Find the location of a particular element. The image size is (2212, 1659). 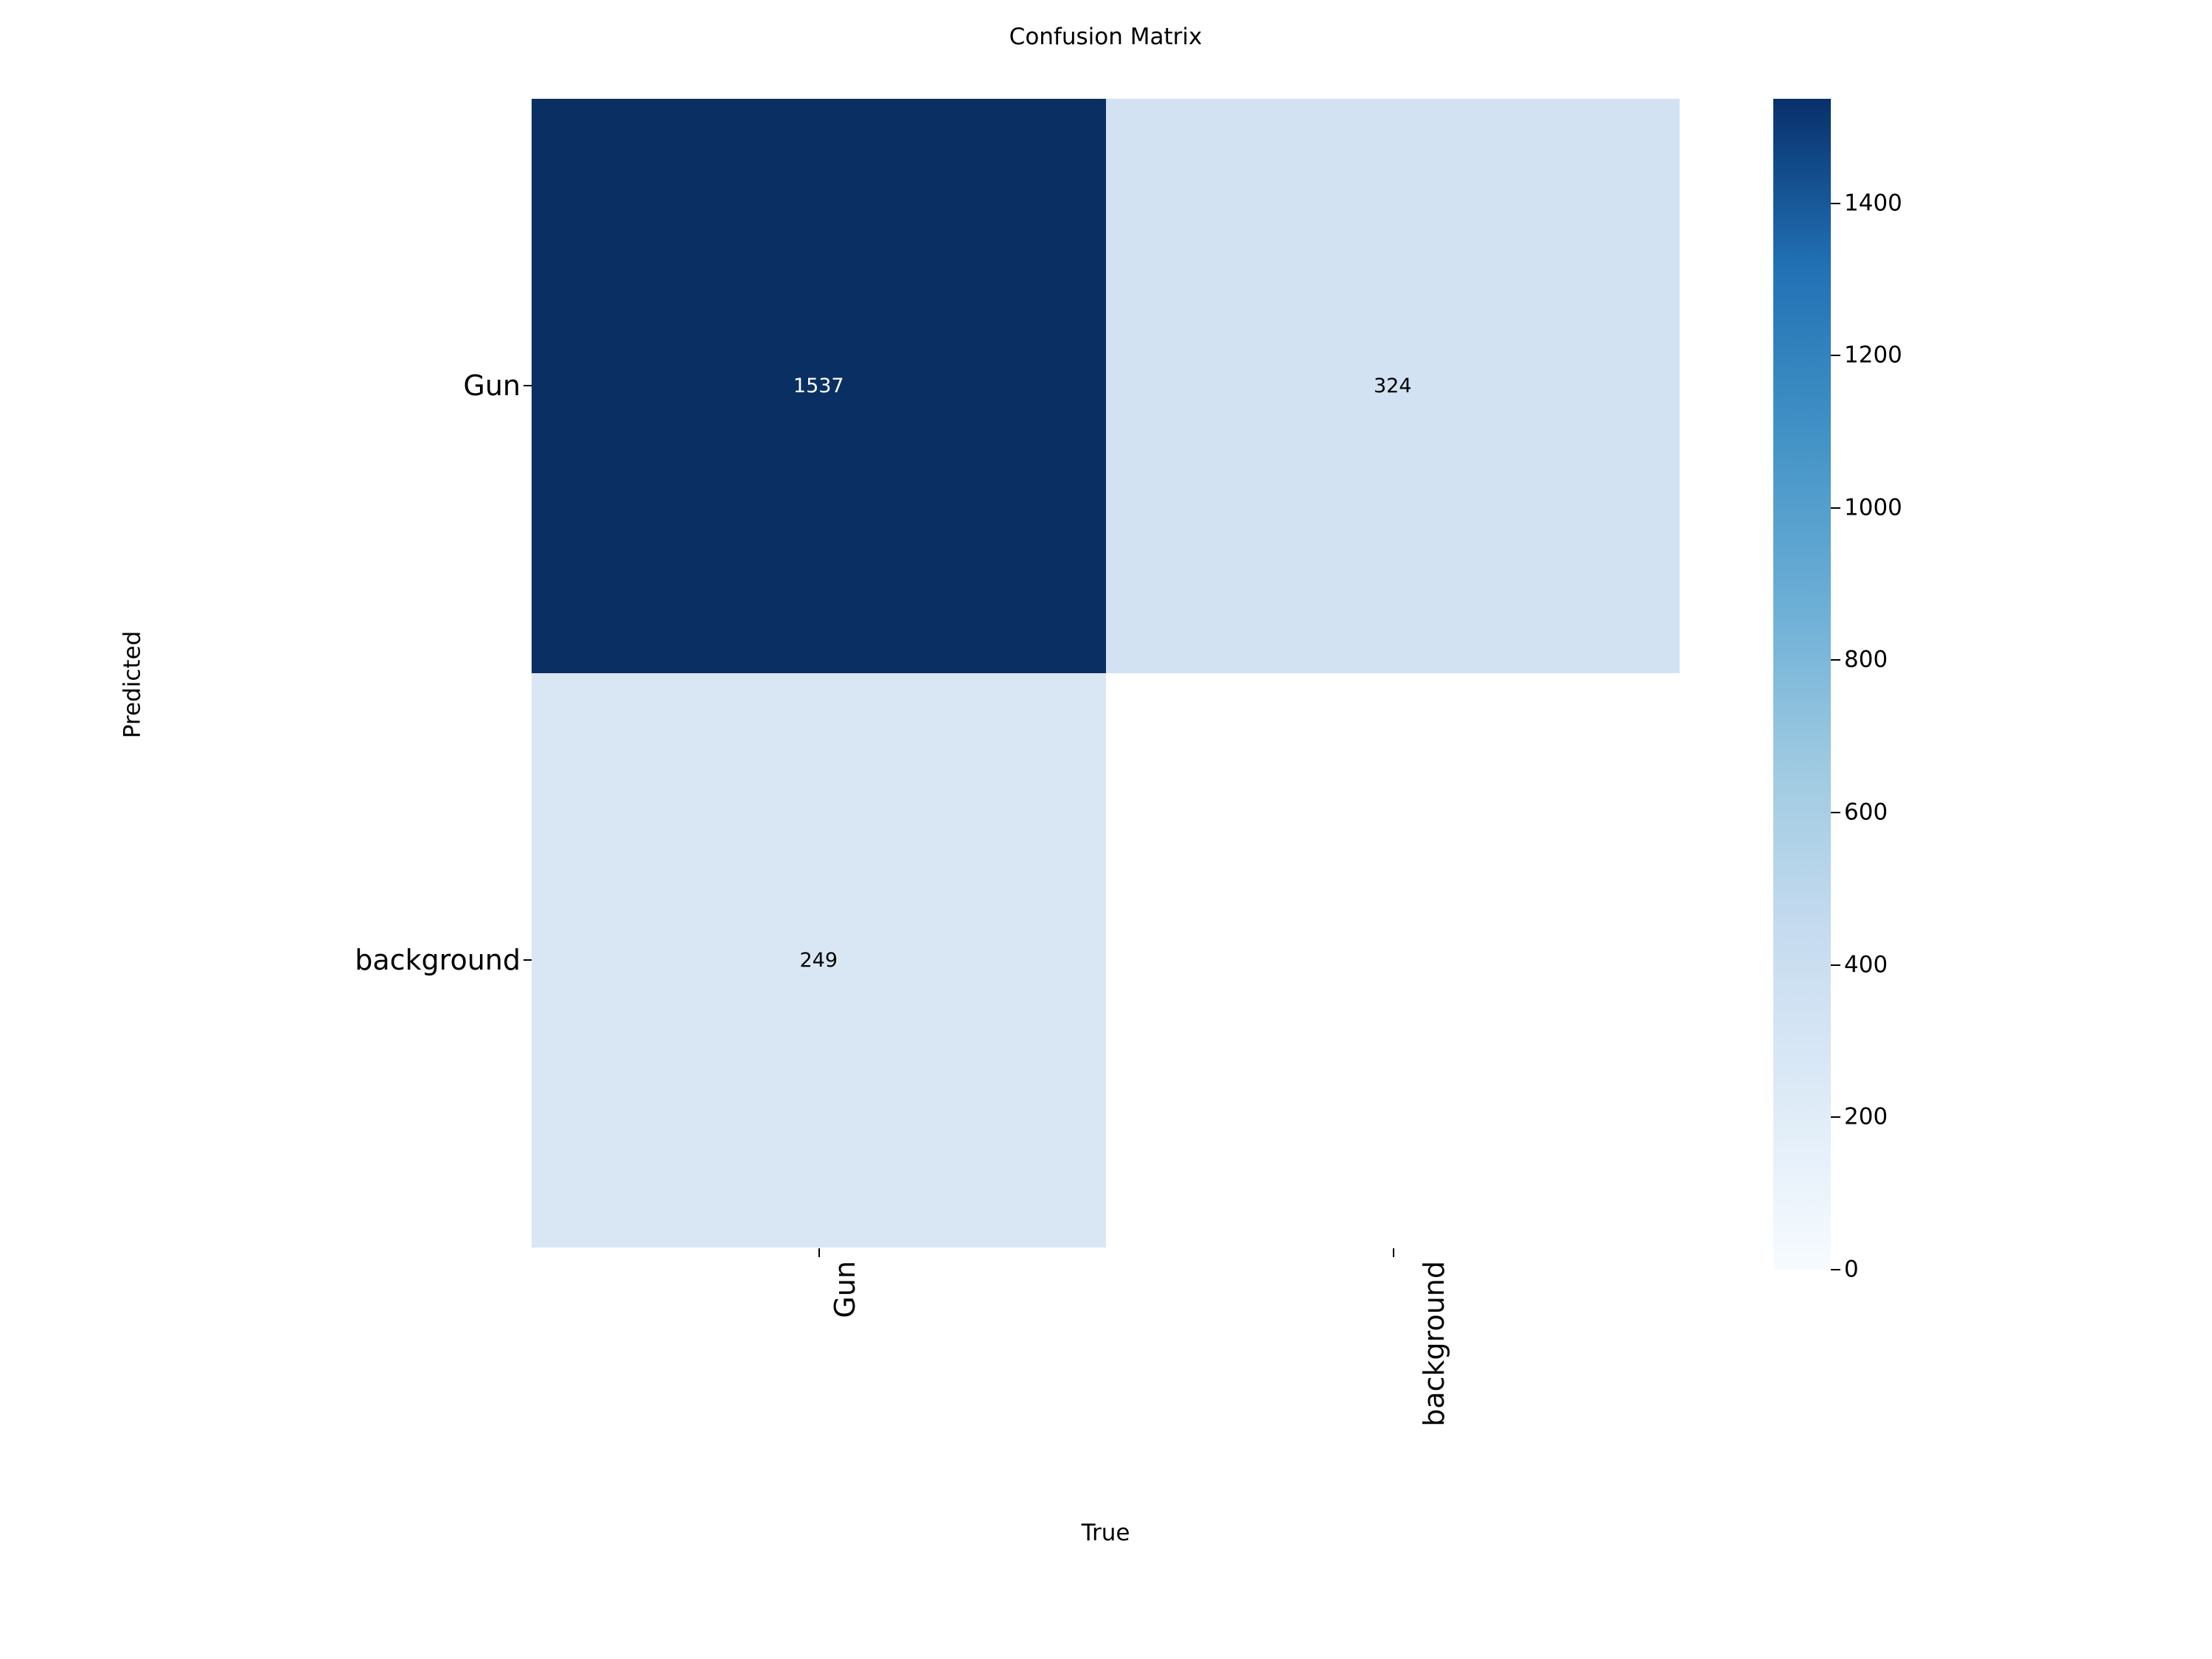

y-axis-tick-label-background: background is located at coordinates (438, 960).